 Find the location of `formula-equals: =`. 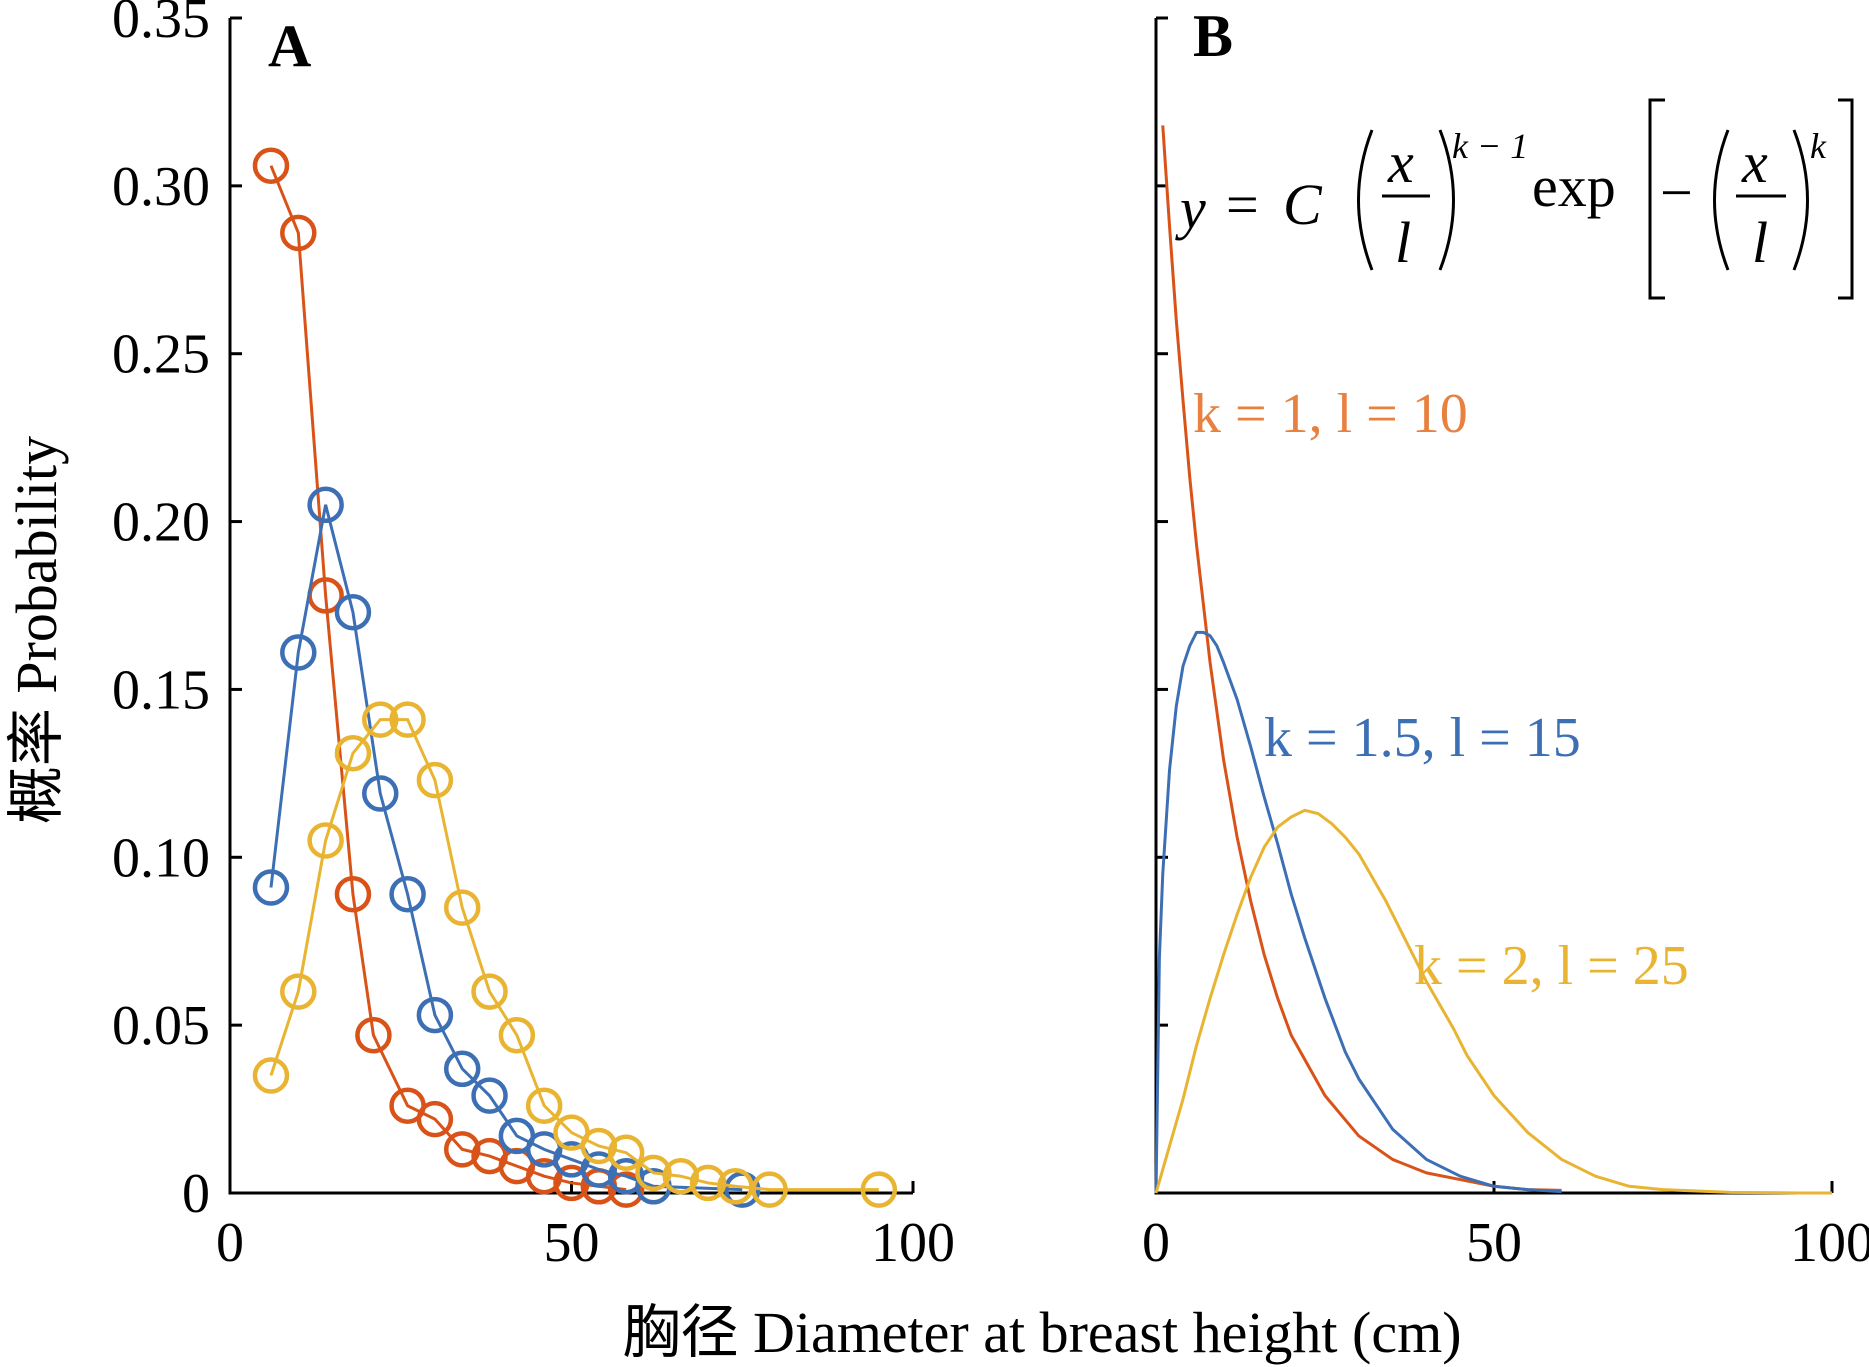

formula-equals: = is located at coordinates (1242, 204).